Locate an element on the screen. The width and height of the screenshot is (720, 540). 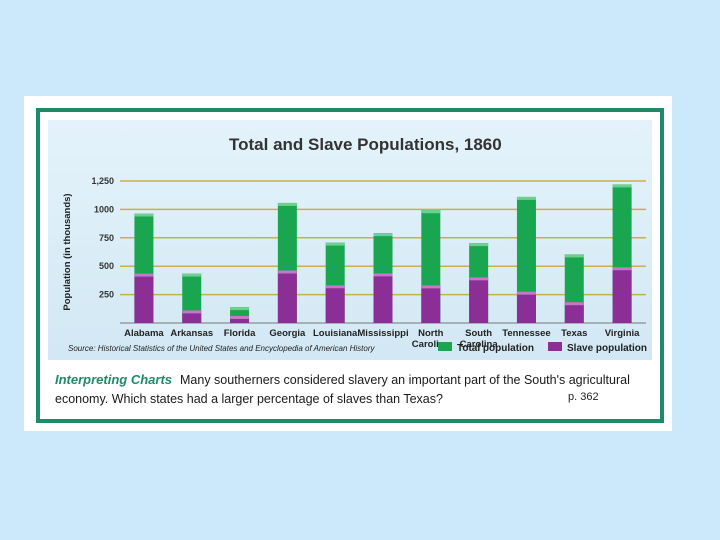
y-tick-label: 500 is located at coordinates (106, 266).